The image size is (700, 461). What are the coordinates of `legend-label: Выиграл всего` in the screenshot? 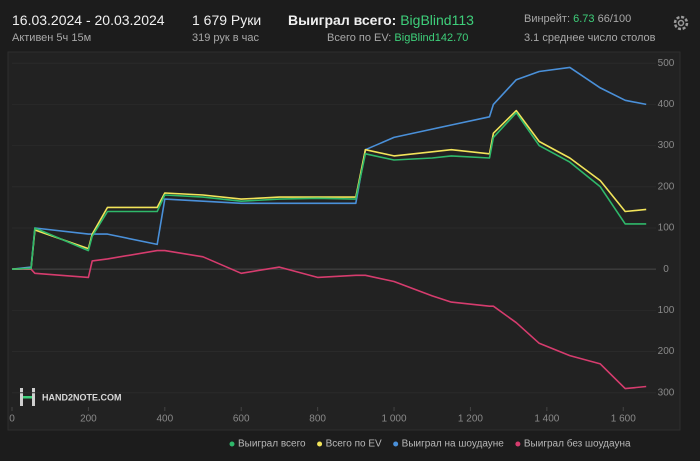 It's located at (272, 444).